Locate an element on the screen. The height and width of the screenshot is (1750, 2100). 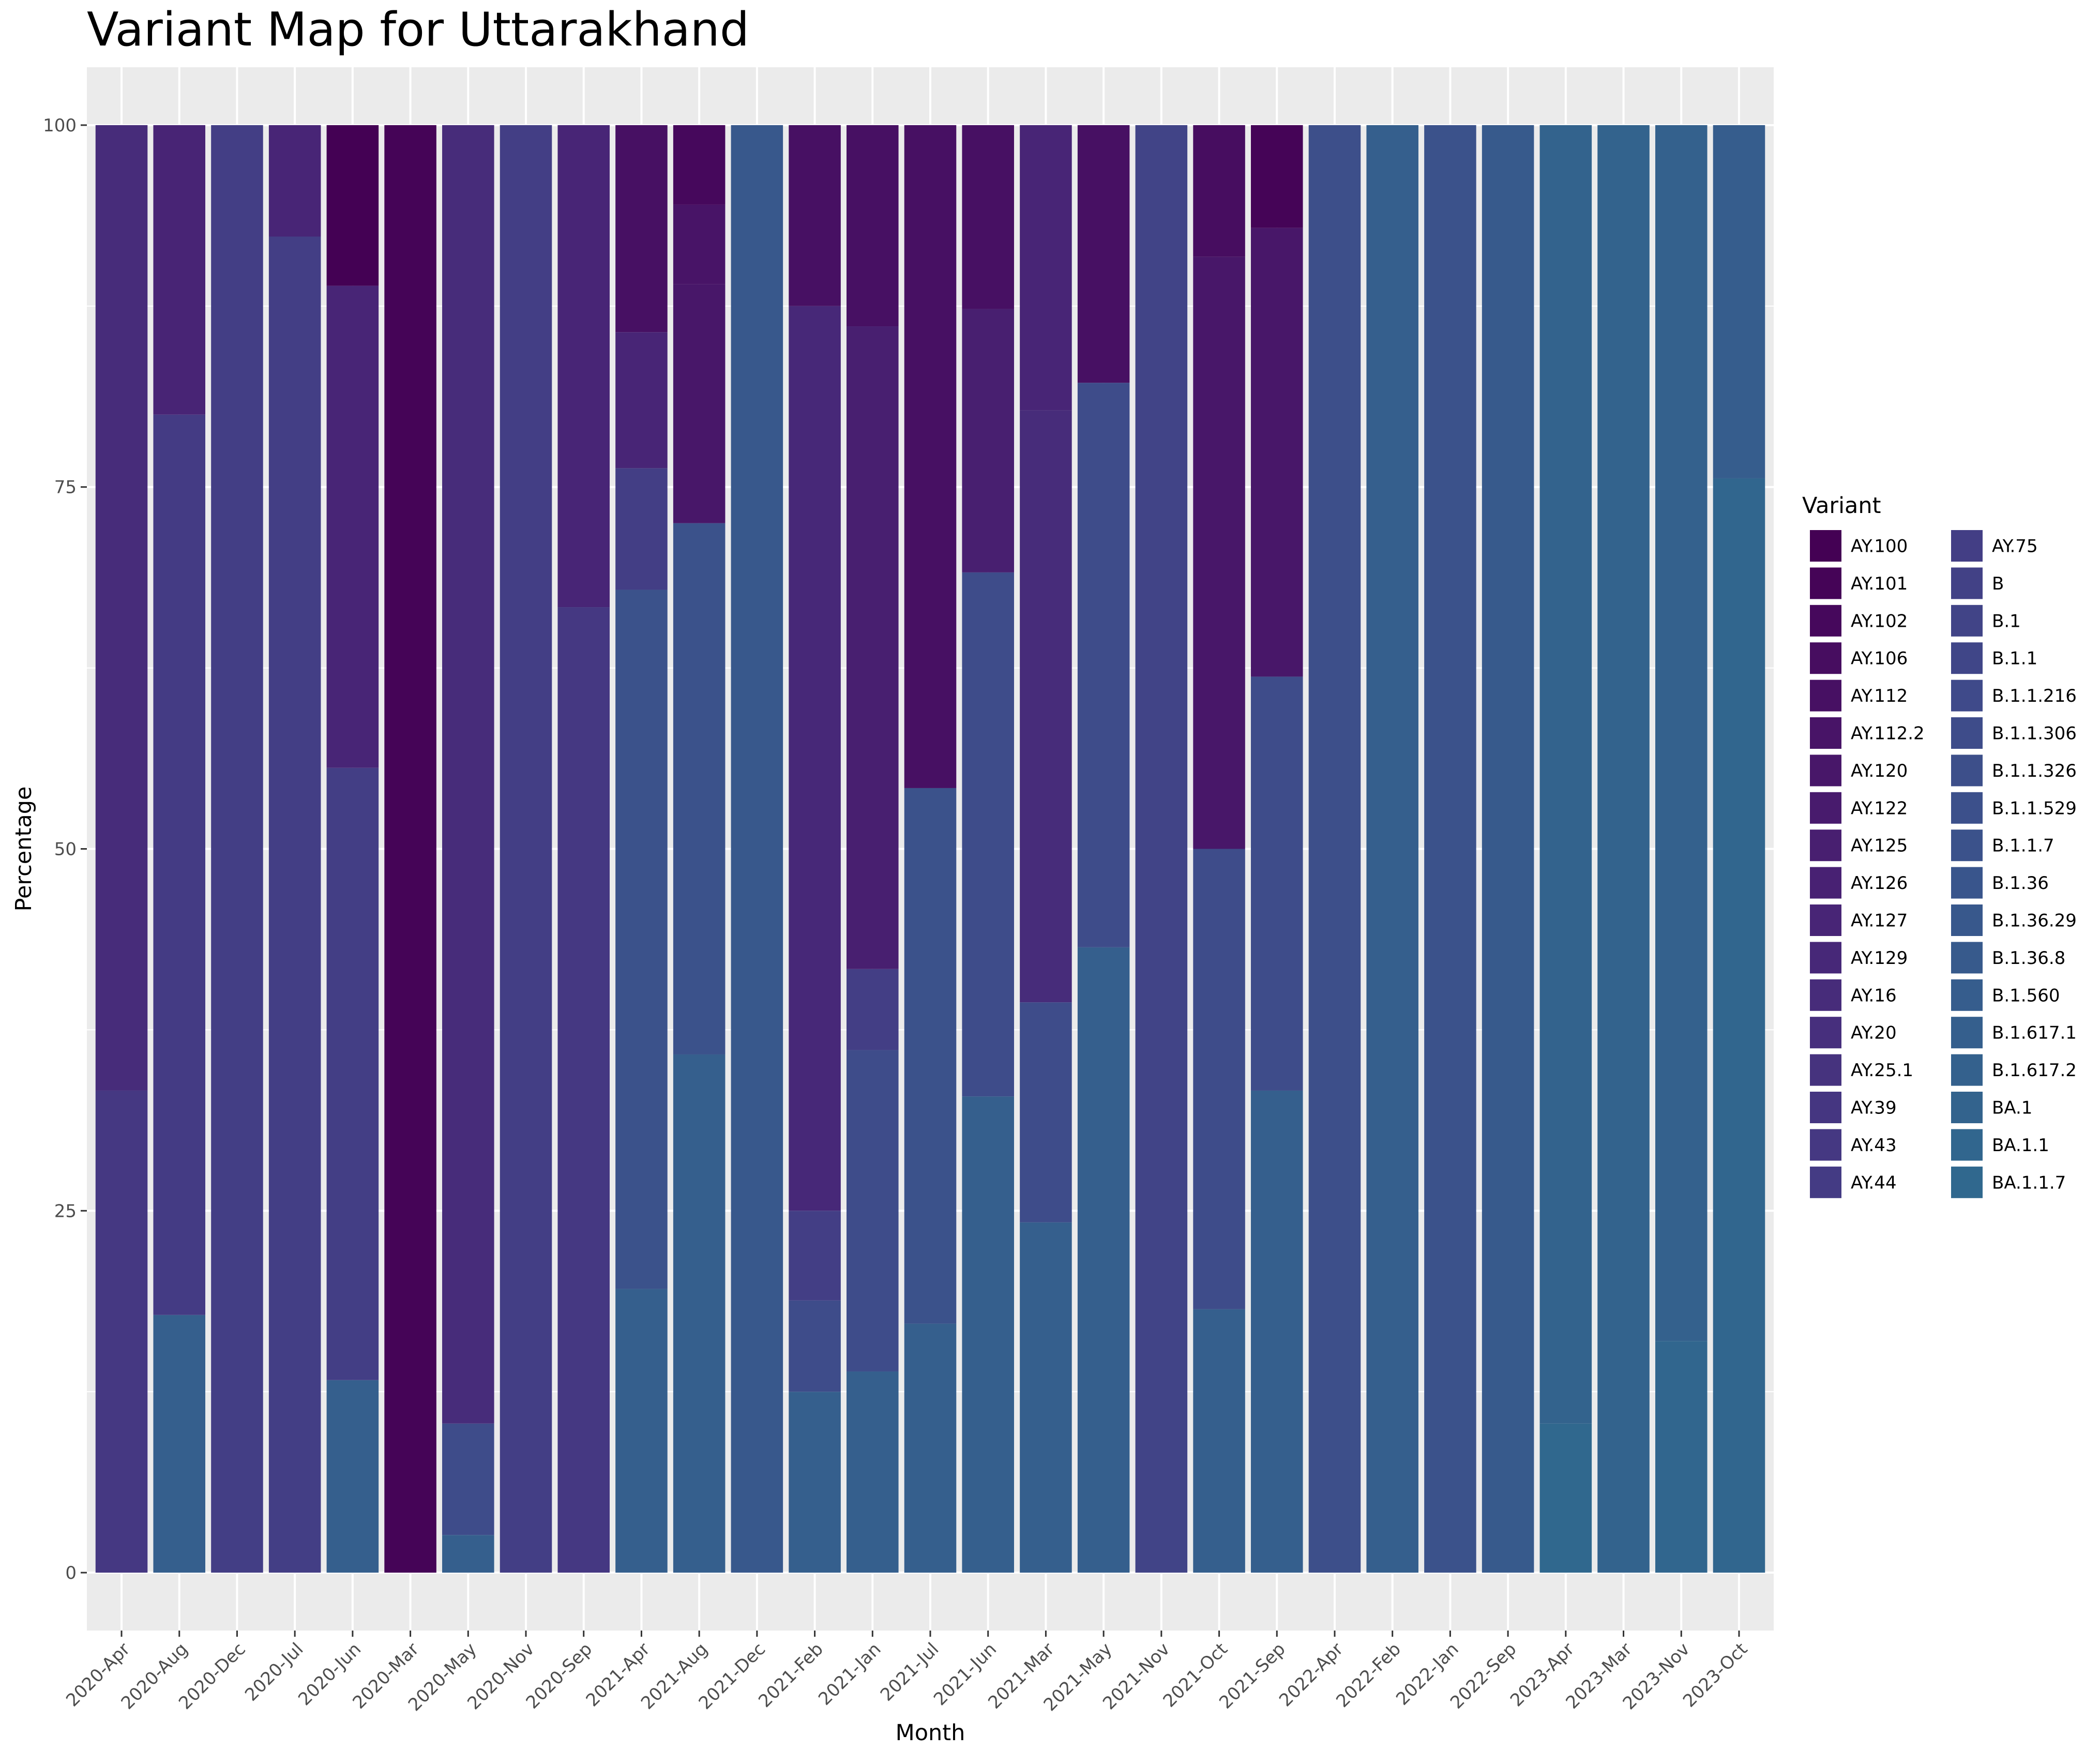
legend-label: AY.106 is located at coordinates (1880, 659).